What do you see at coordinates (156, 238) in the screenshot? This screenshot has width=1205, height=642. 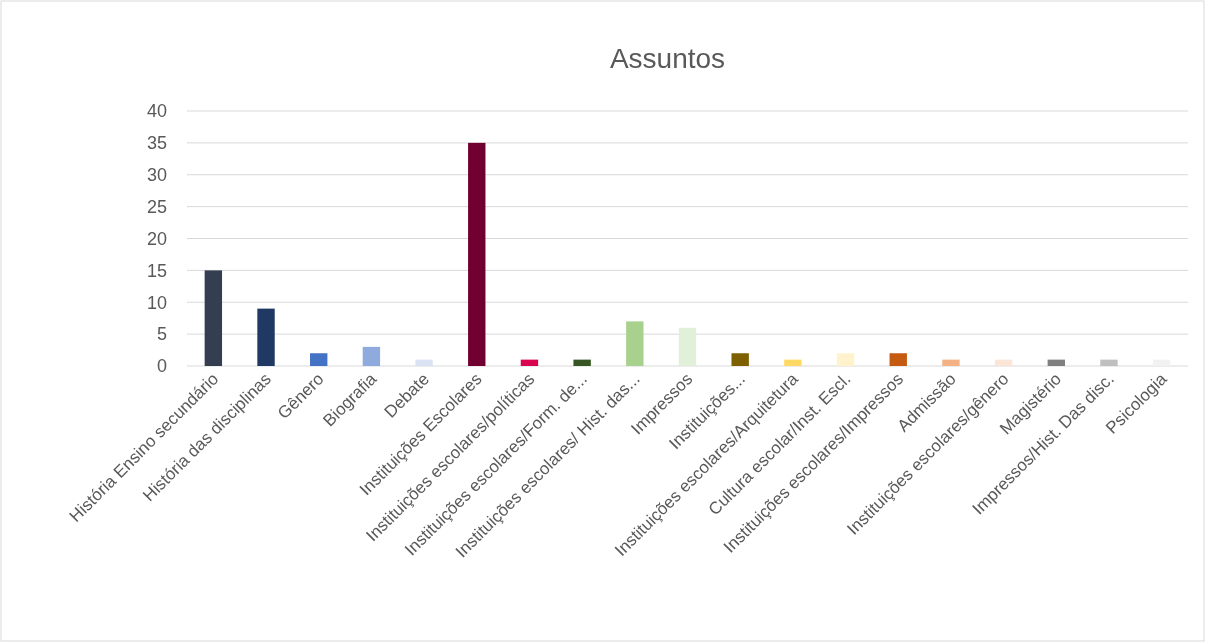 I see `y-tick-label: 20` at bounding box center [156, 238].